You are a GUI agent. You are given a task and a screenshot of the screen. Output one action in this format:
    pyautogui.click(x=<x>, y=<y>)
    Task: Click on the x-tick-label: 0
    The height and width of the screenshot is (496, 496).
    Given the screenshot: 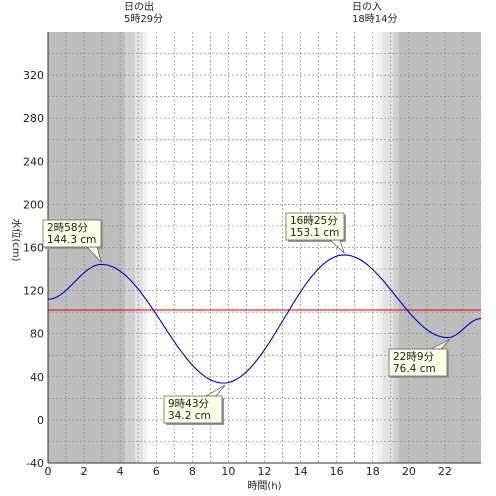 What is the action you would take?
    pyautogui.click(x=48, y=471)
    